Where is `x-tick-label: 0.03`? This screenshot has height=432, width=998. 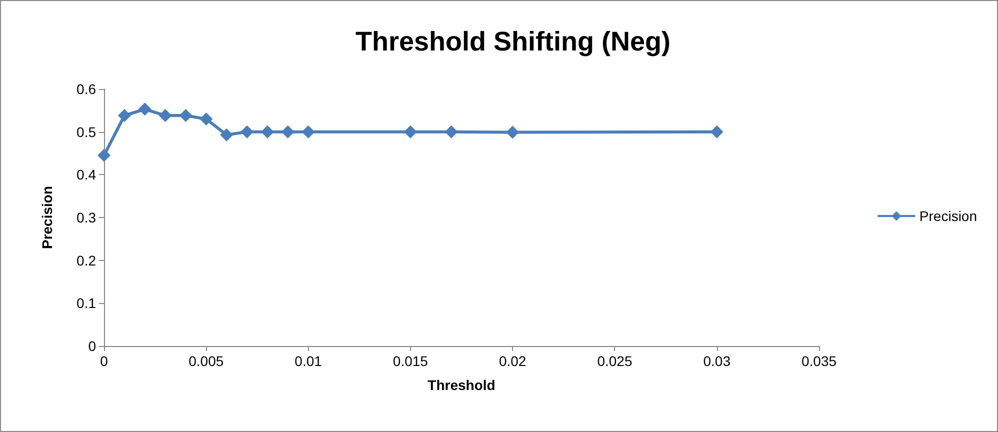 x-tick-label: 0.03 is located at coordinates (717, 361).